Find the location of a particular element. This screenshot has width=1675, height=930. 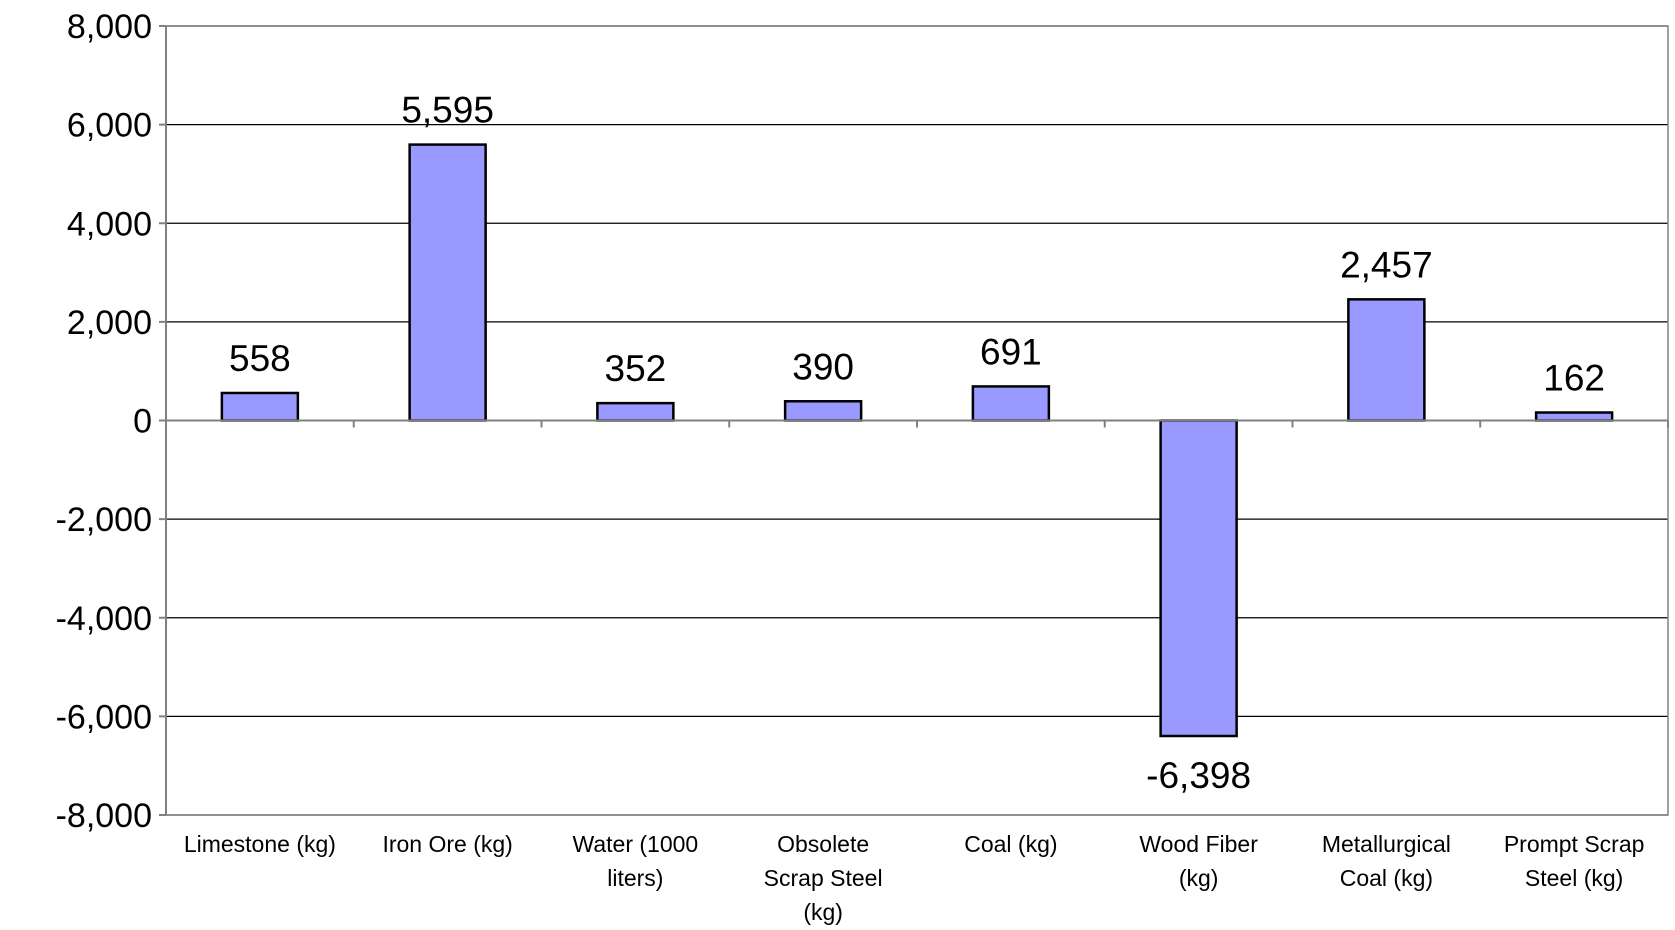

y-tick-label: 6,000 is located at coordinates (109, 126).